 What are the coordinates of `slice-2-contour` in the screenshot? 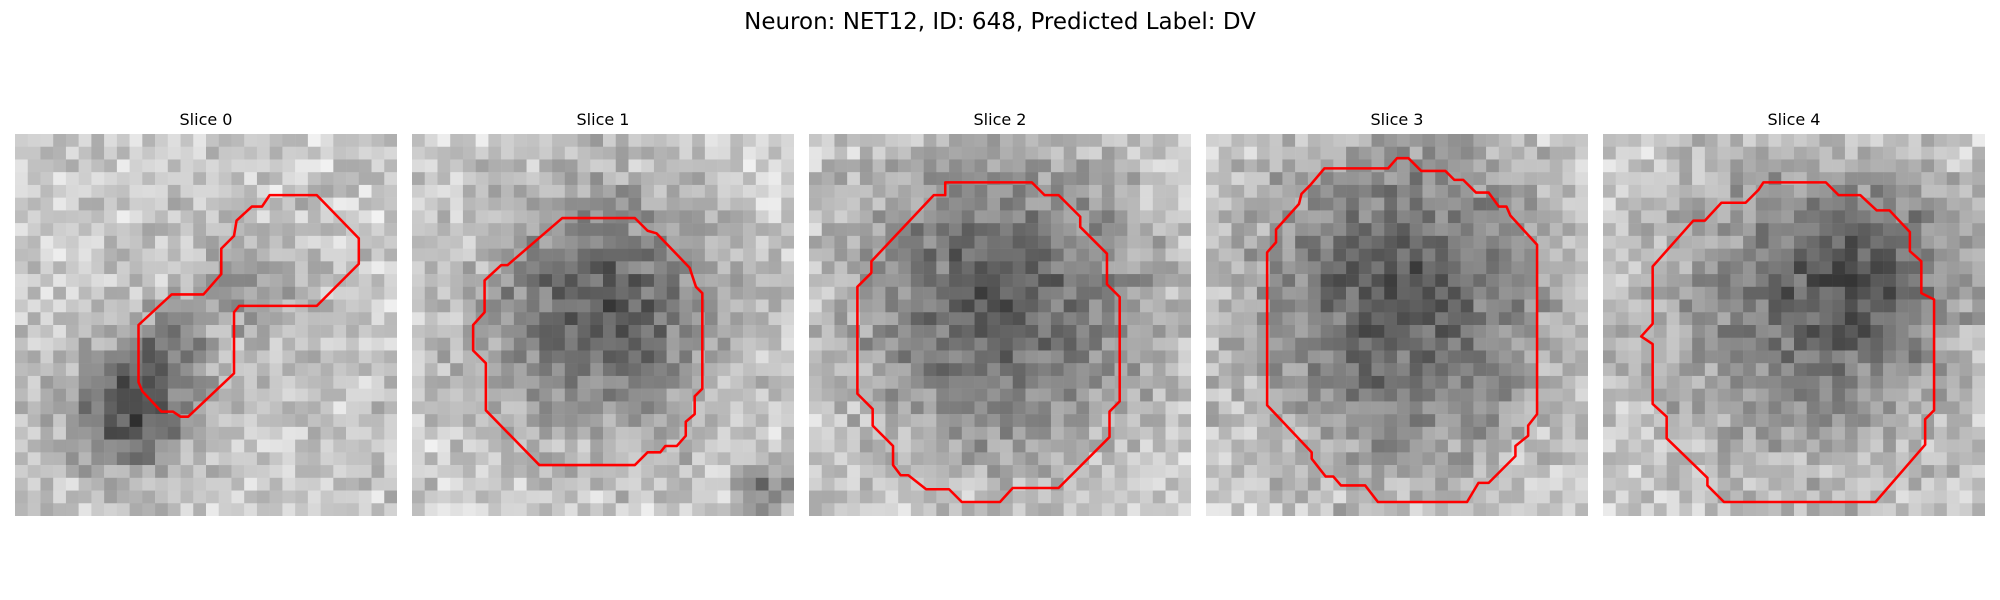 It's located at (988, 342).